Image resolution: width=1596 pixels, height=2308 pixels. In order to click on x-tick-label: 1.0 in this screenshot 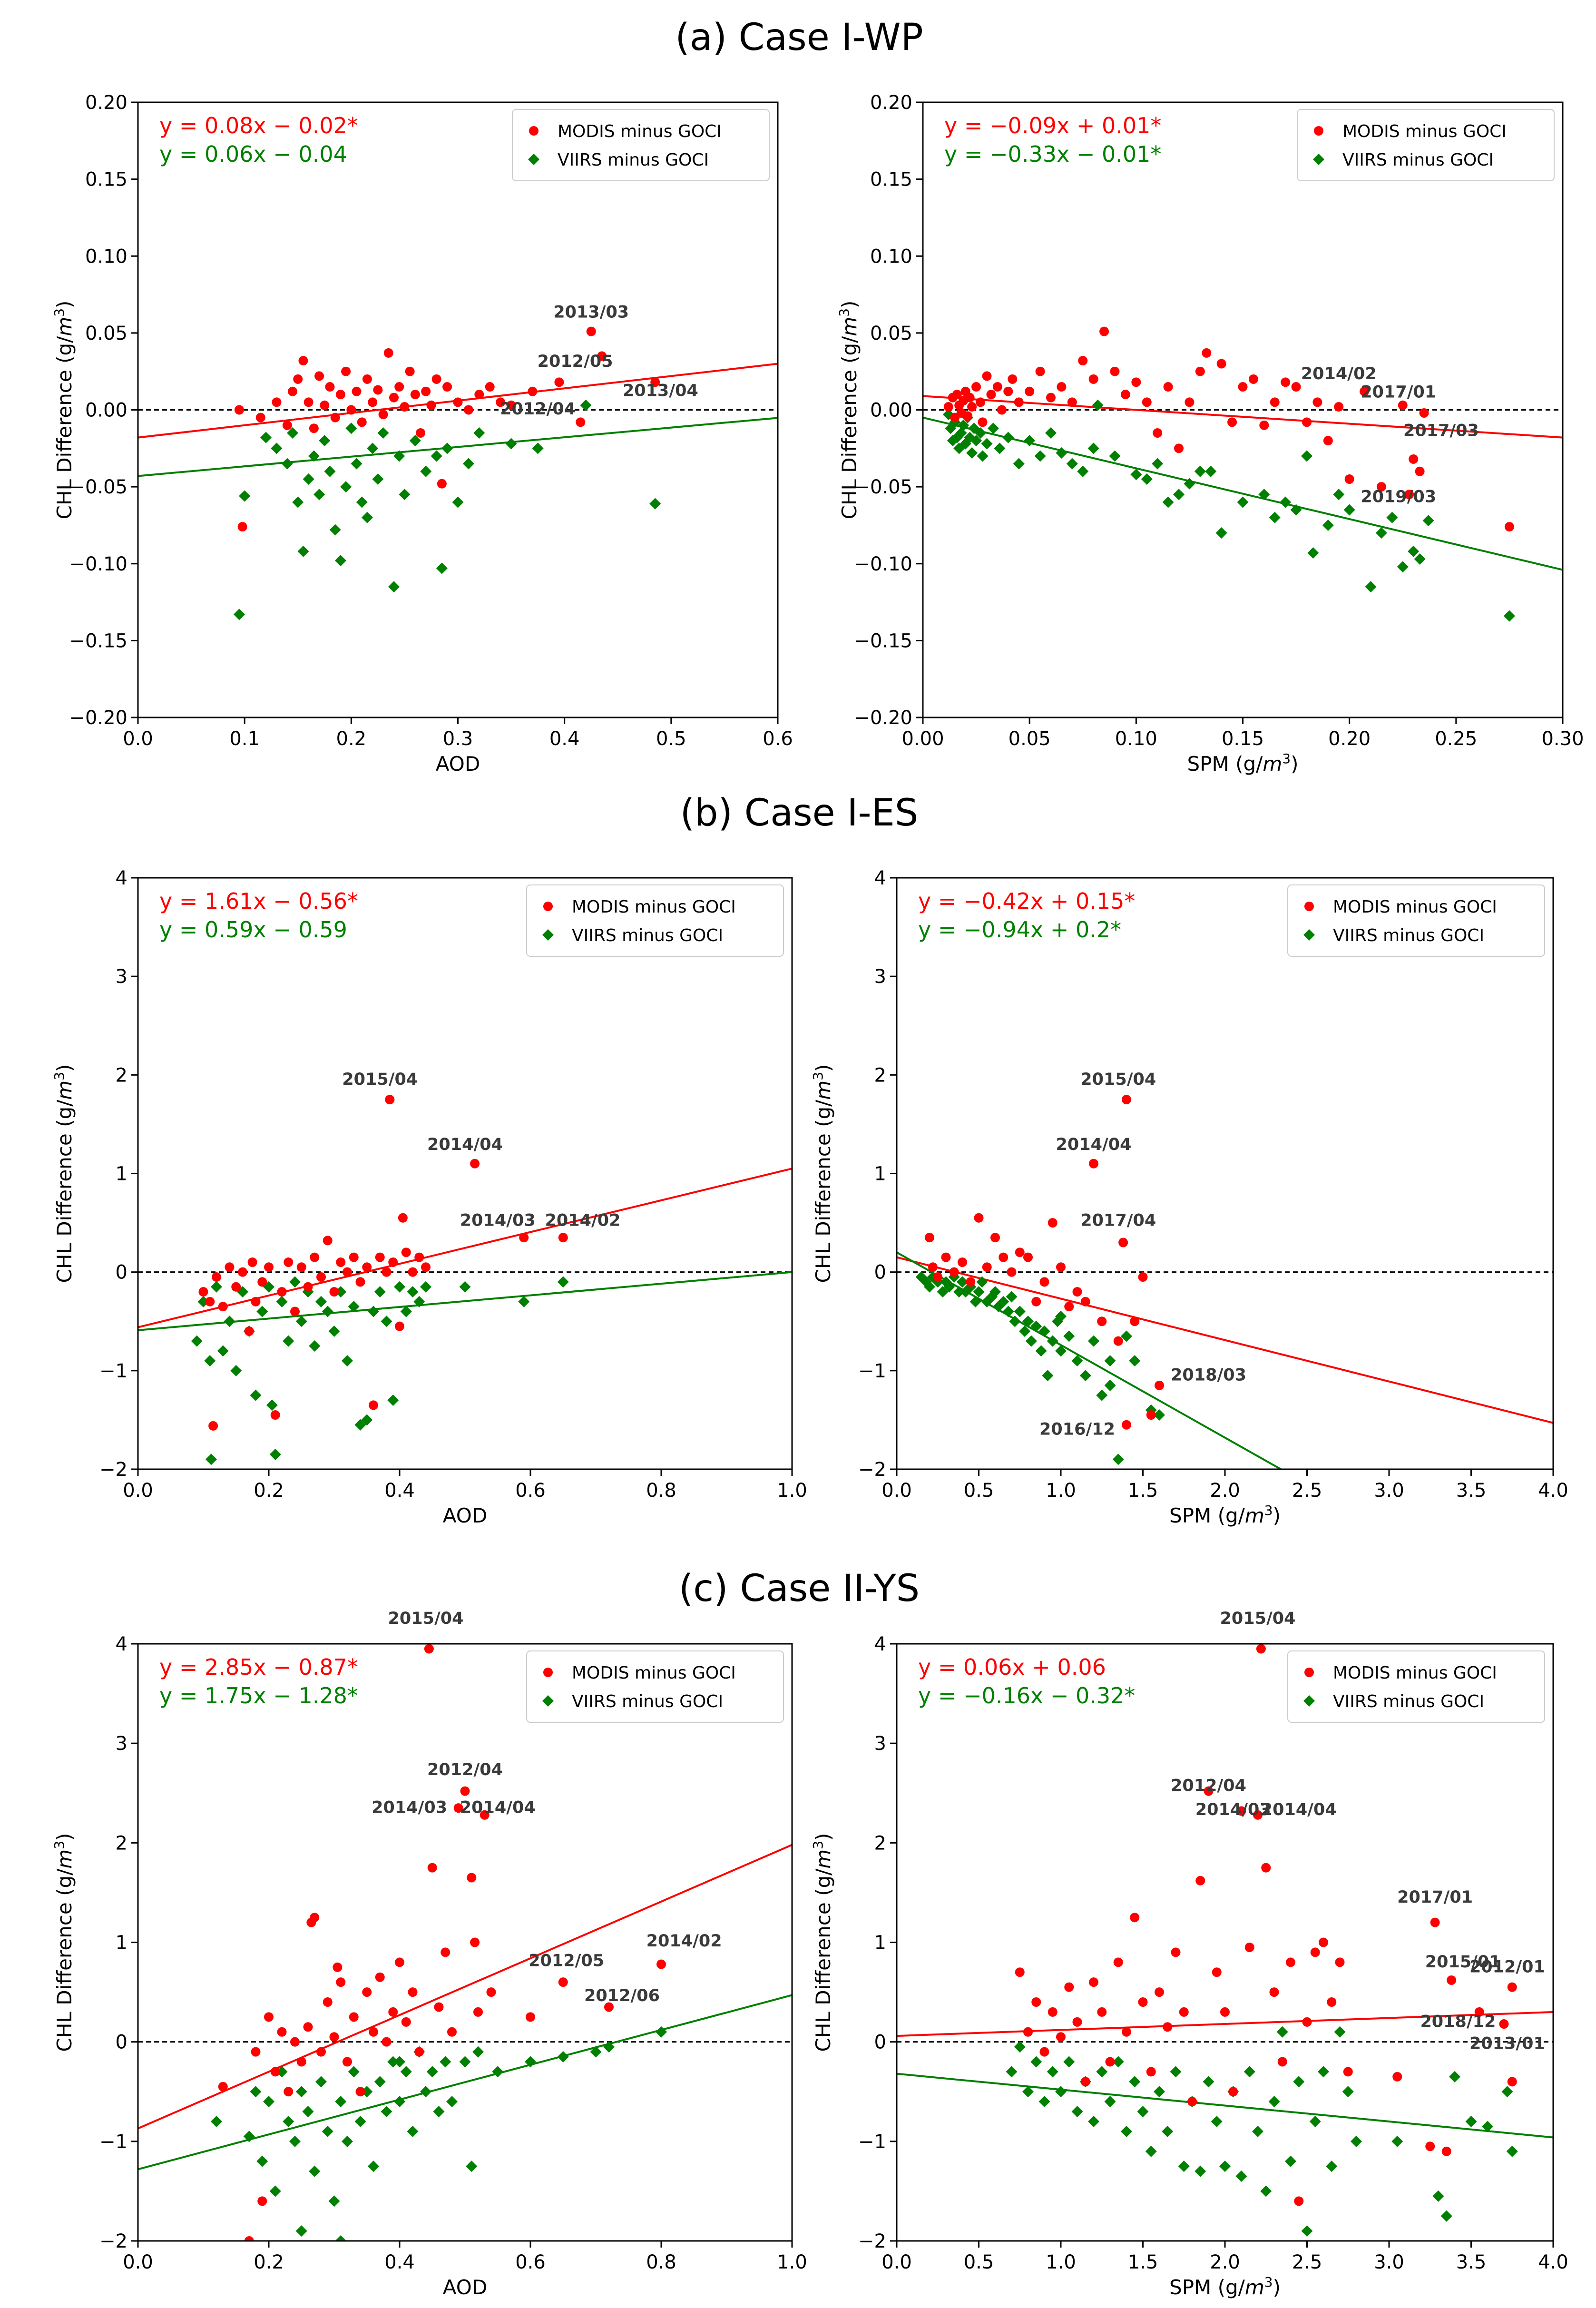, I will do `click(792, 2262)`.